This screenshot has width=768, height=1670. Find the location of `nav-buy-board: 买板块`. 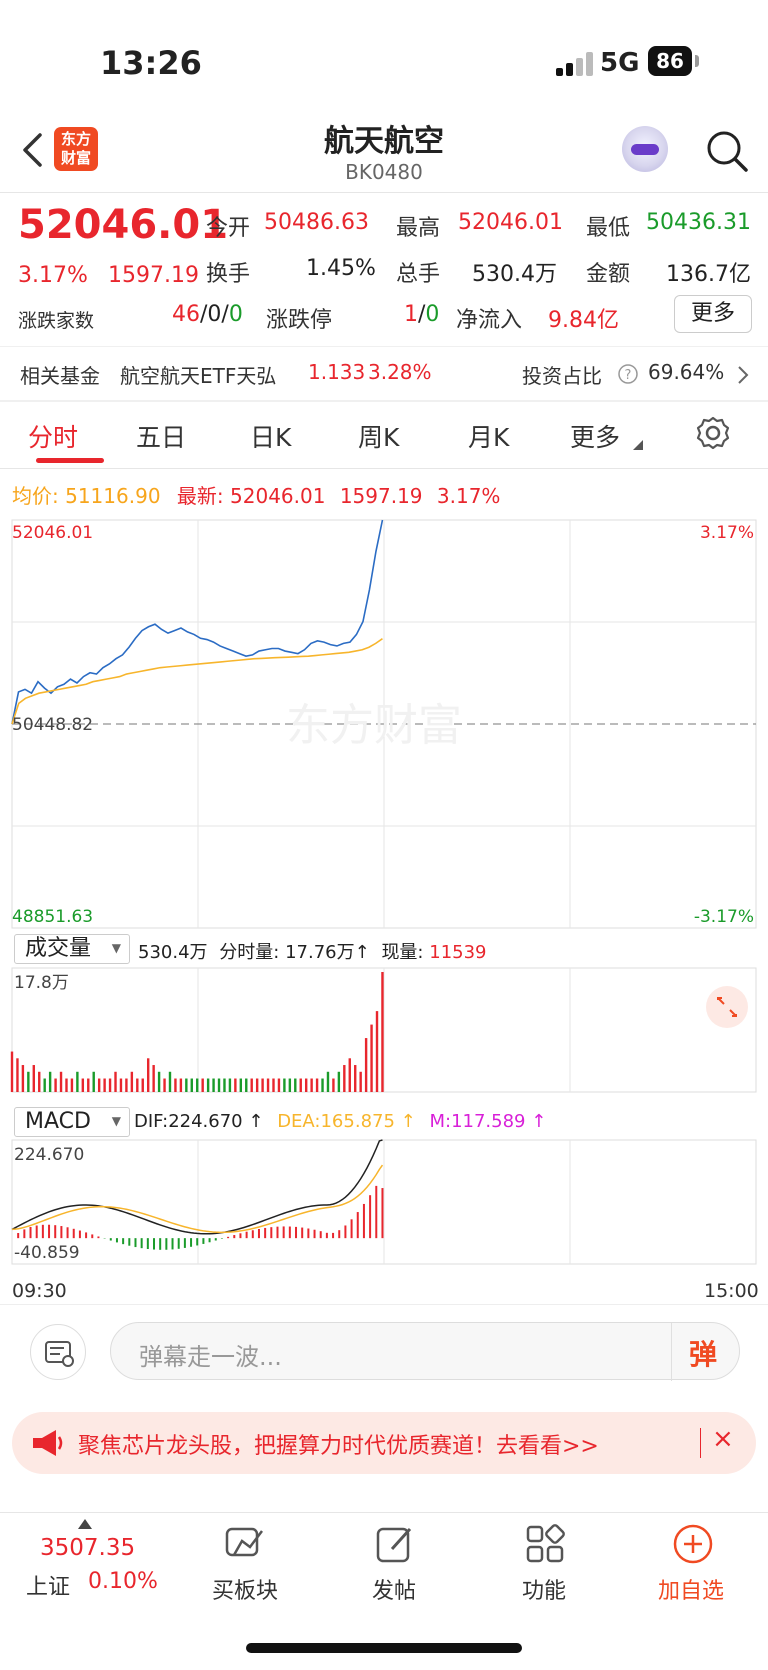

nav-buy-board: 买板块 is located at coordinates (245, 1591).